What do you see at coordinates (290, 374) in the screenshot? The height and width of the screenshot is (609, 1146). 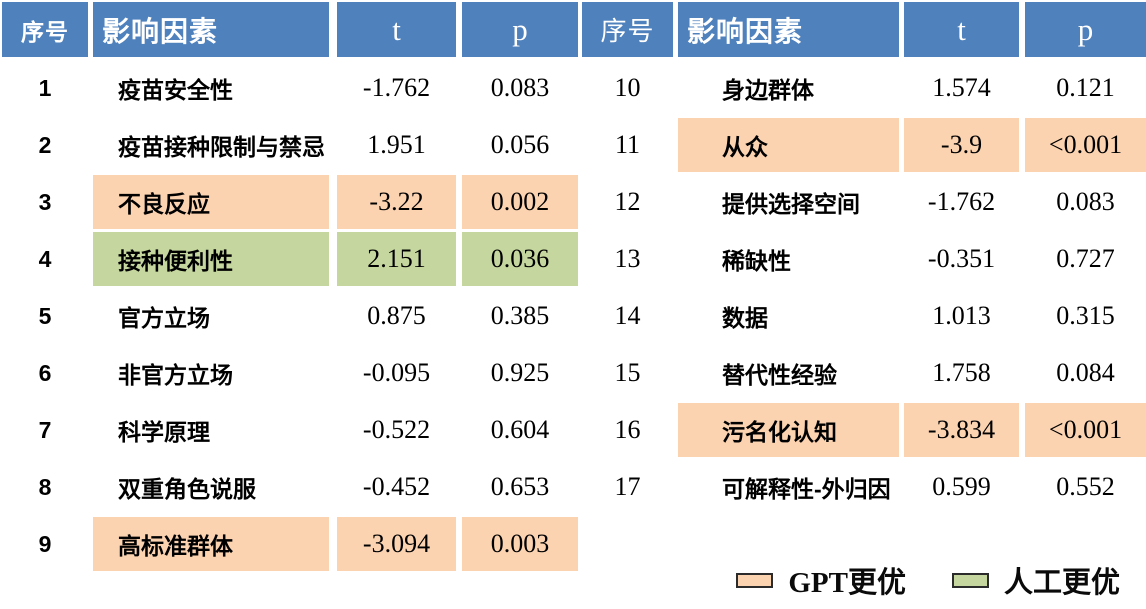 I see `table-row: 6 非官方立场 -0.095 0.925` at bounding box center [290, 374].